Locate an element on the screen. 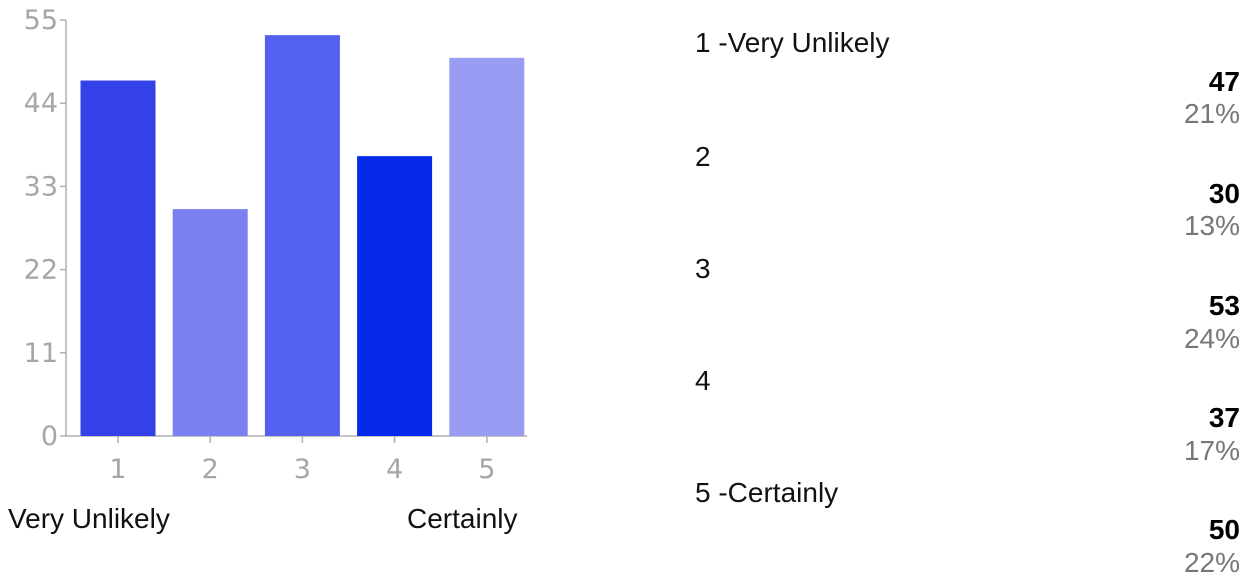 This screenshot has width=1250, height=579. option-count: 53 is located at coordinates (1224, 305).